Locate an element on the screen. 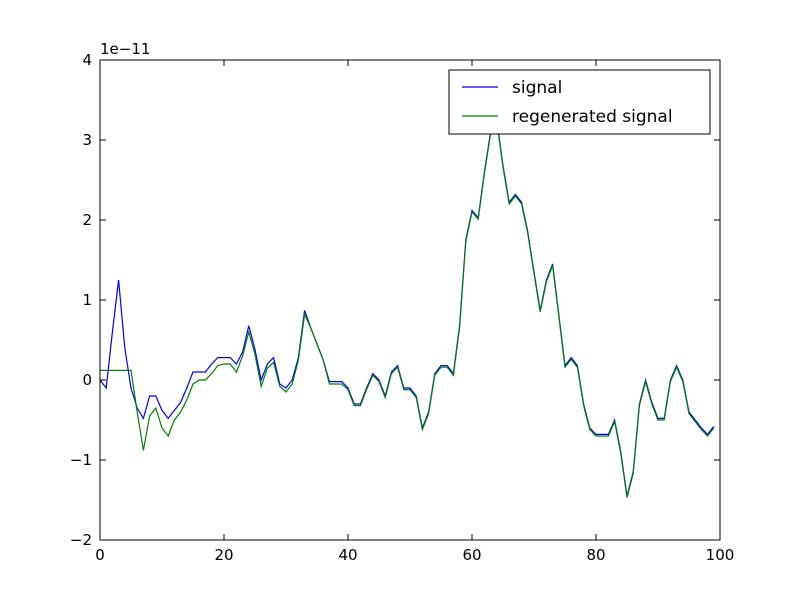  x-tick-label: 100 is located at coordinates (720, 555).